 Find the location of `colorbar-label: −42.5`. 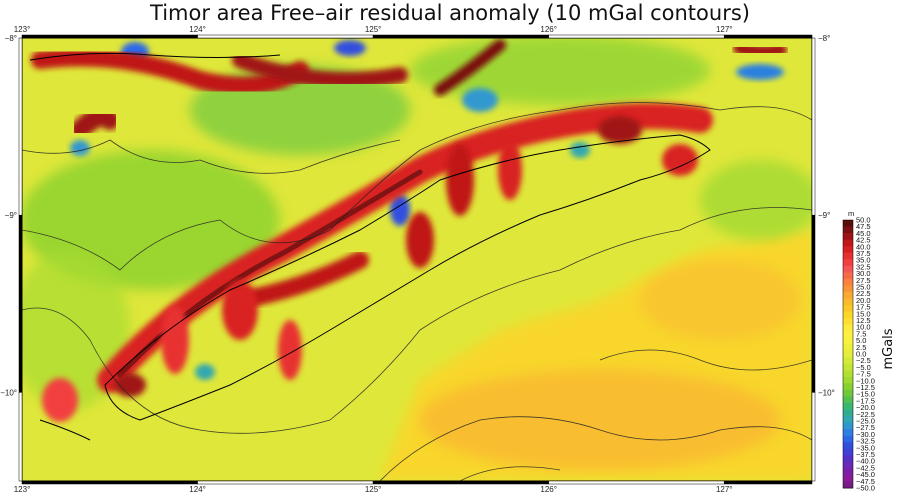

colorbar-label: −42.5 is located at coordinates (865, 467).